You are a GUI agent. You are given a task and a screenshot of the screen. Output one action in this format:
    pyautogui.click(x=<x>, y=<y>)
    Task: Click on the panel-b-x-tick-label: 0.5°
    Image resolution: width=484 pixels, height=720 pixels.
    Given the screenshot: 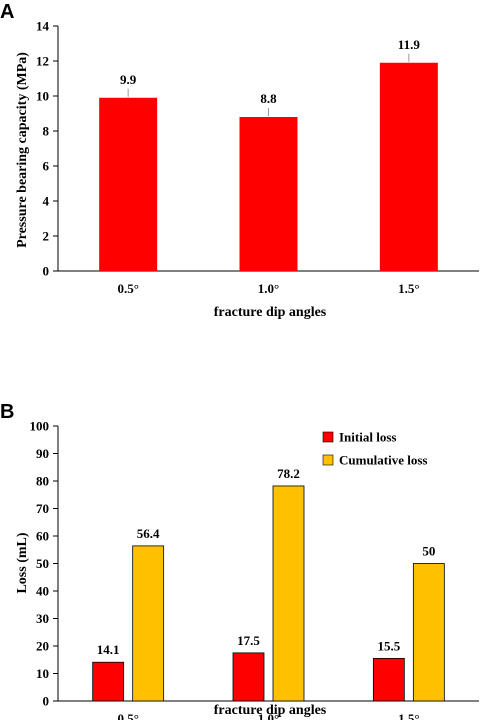 What is the action you would take?
    pyautogui.click(x=127, y=715)
    